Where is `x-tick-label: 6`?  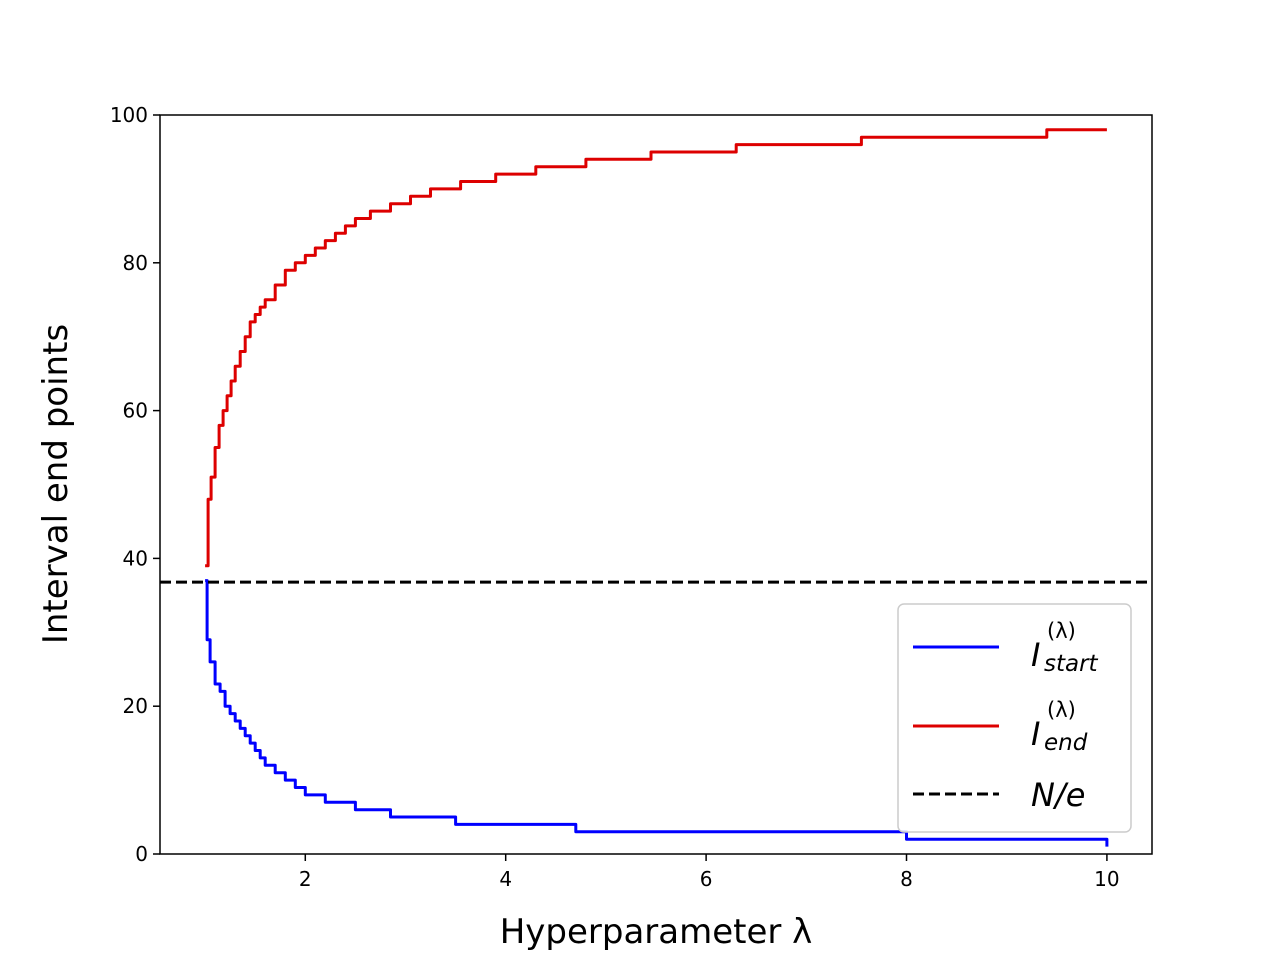 x-tick-label: 6 is located at coordinates (706, 879).